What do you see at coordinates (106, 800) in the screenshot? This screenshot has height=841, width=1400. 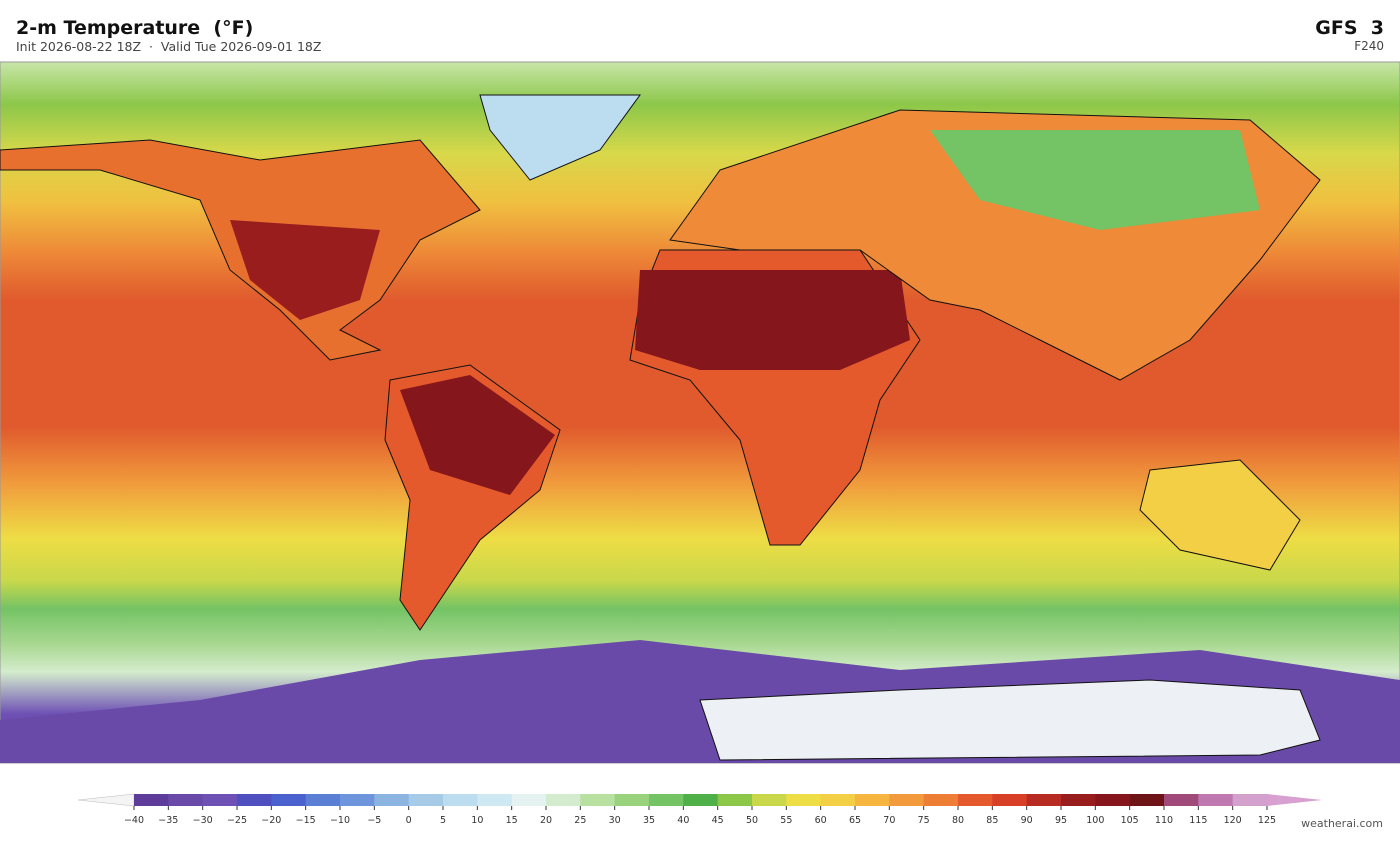 I see `colorbar-under` at bounding box center [106, 800].